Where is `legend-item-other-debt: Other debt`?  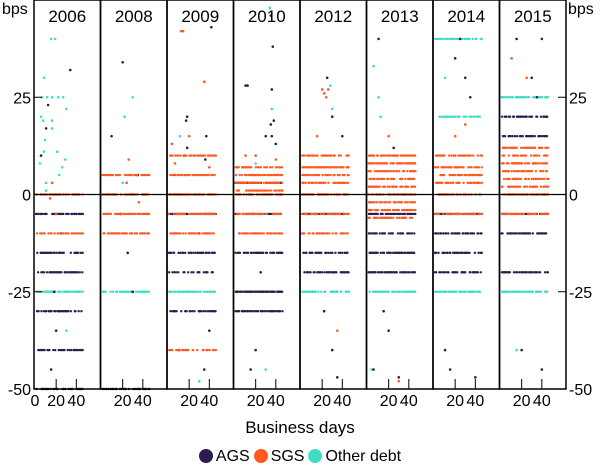 legend-item-other-debt: Other debt is located at coordinates (354, 457).